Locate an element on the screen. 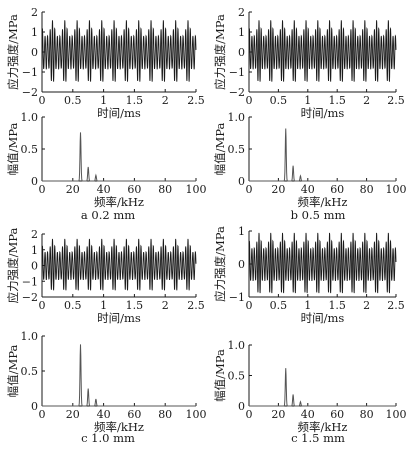  panel-d-spectrum-plot: 0 20 40 60 80 100 0 0.5 1.0 频率/kHz 幅值/MPa is located at coordinates (310, 386).